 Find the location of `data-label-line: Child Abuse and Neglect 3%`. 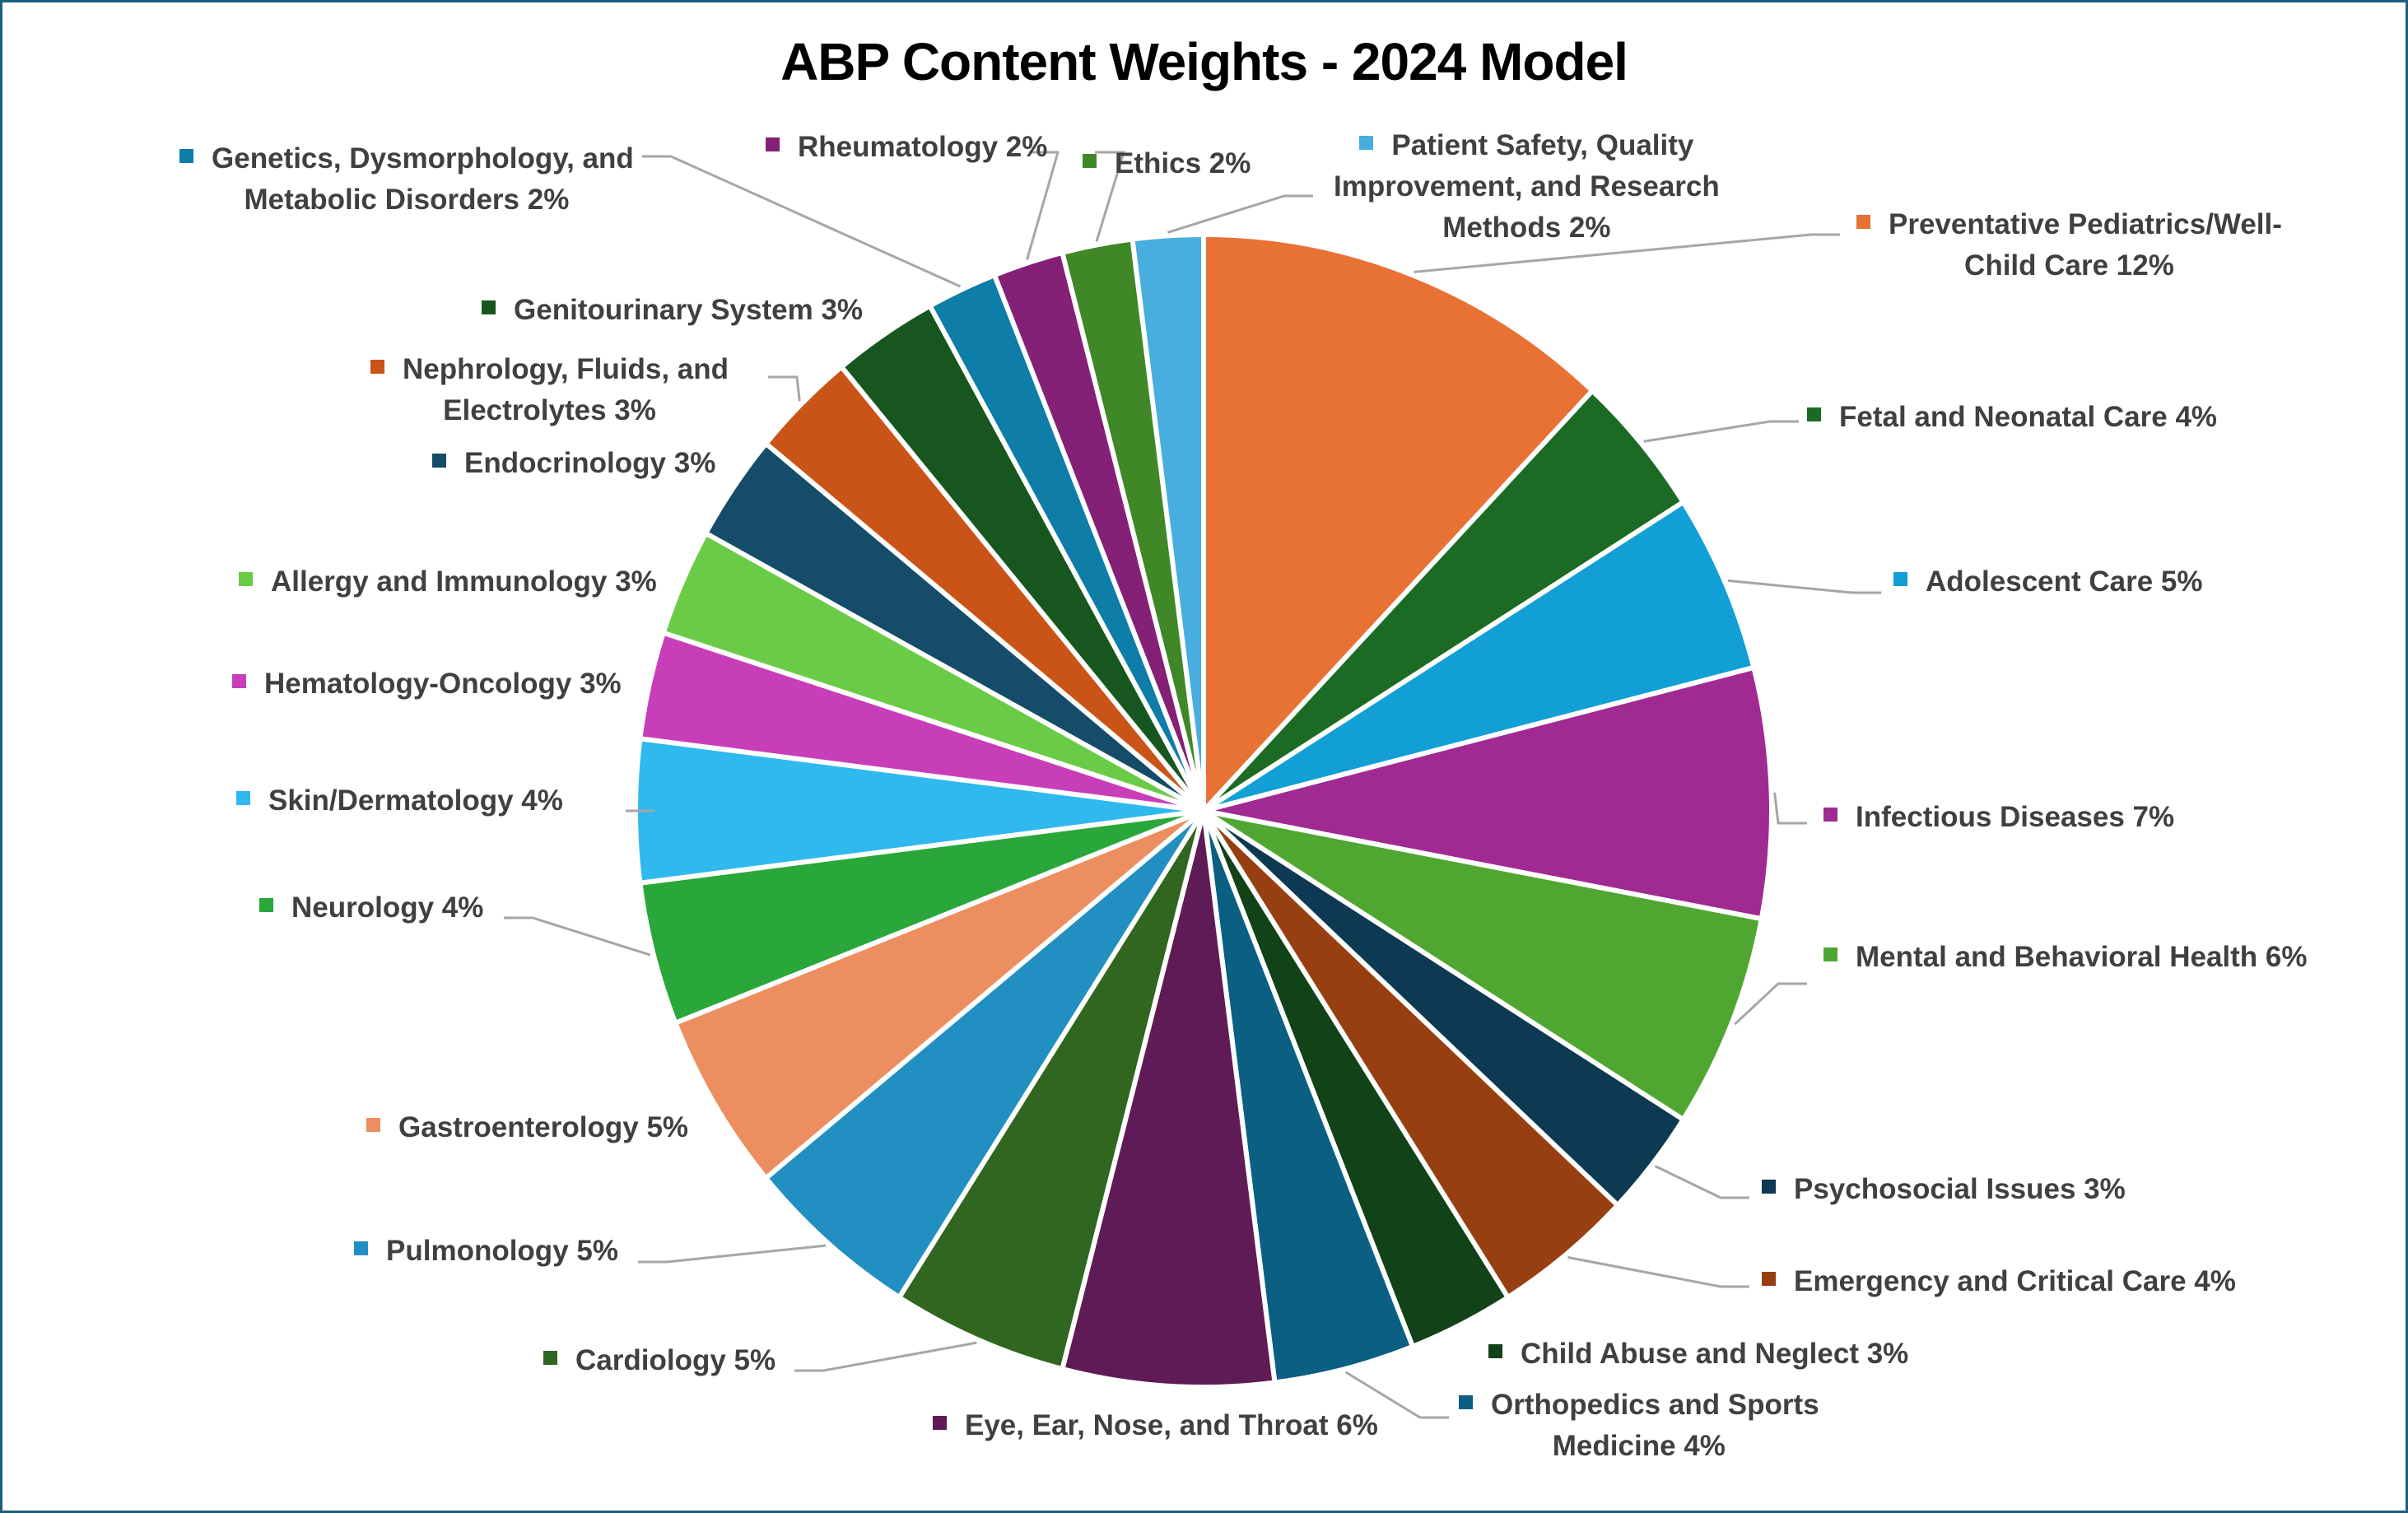

data-label-line: Child Abuse and Neglect 3% is located at coordinates (1698, 1354).